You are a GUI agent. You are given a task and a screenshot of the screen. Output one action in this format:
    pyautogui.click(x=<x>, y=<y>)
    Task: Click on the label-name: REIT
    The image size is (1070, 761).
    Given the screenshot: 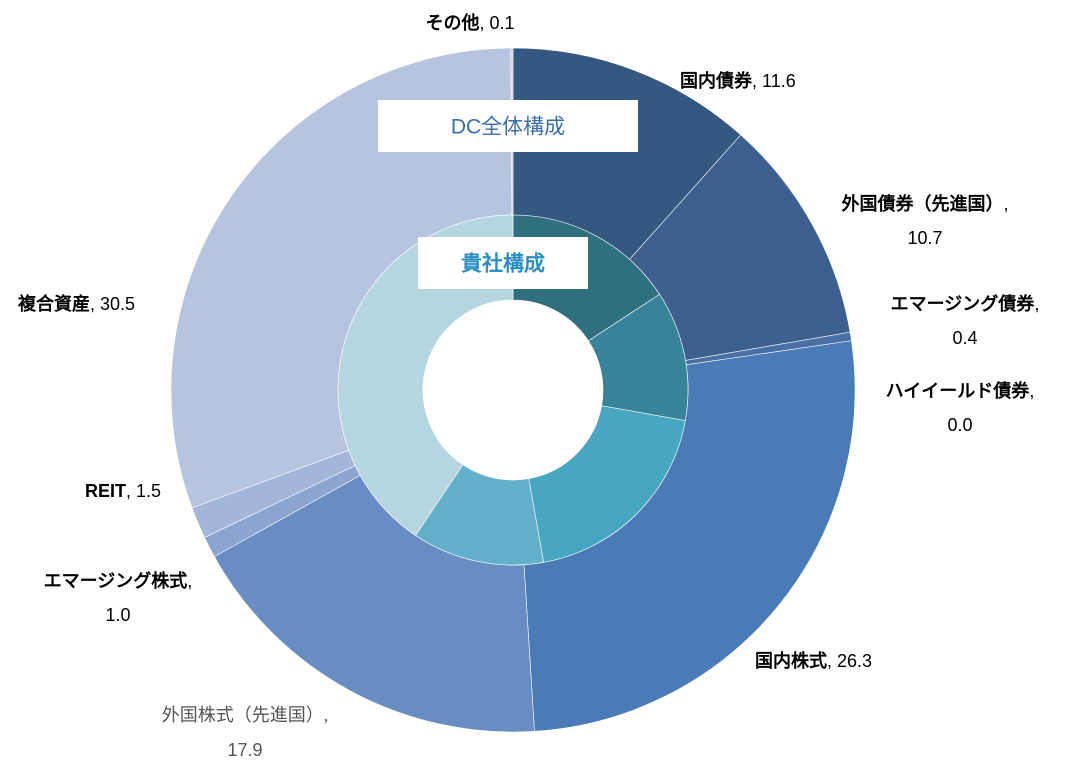 What is the action you would take?
    pyautogui.click(x=105, y=491)
    